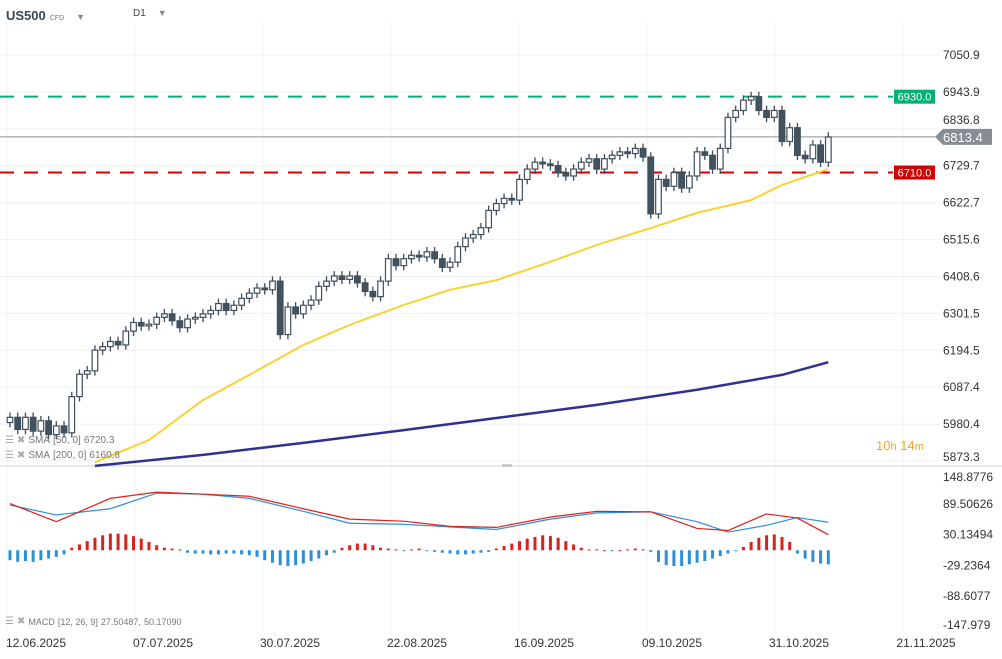  What do you see at coordinates (67, 440) in the screenshot?
I see `indicator-params: [50, 0]` at bounding box center [67, 440].